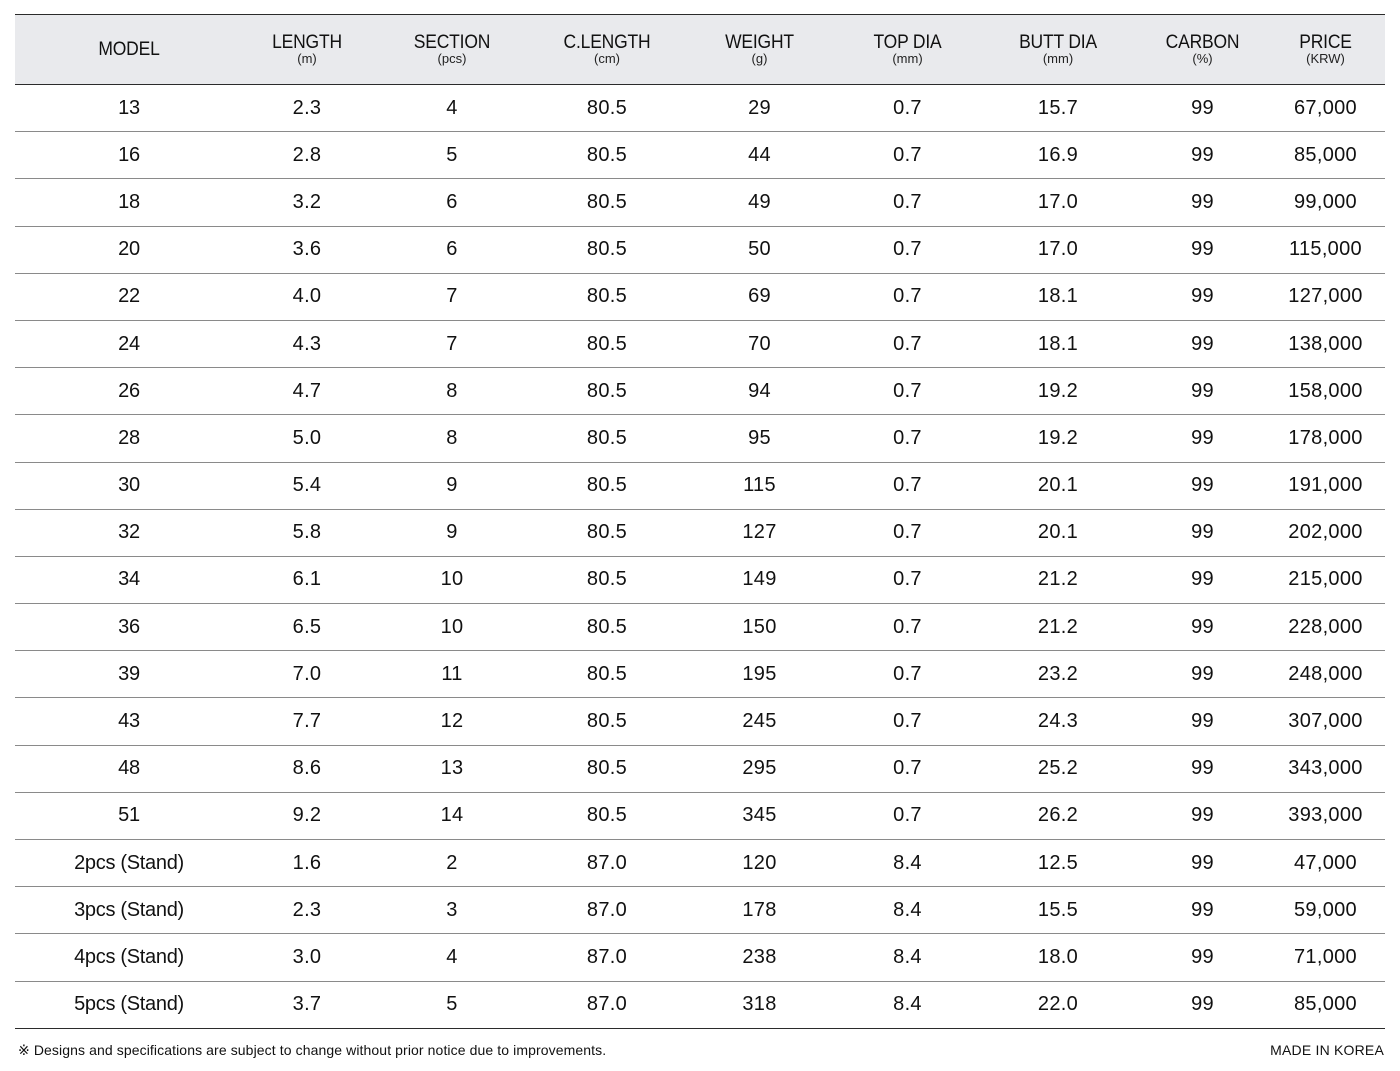  What do you see at coordinates (1327, 1050) in the screenshot?
I see `origin-label: MADE IN KOREA` at bounding box center [1327, 1050].